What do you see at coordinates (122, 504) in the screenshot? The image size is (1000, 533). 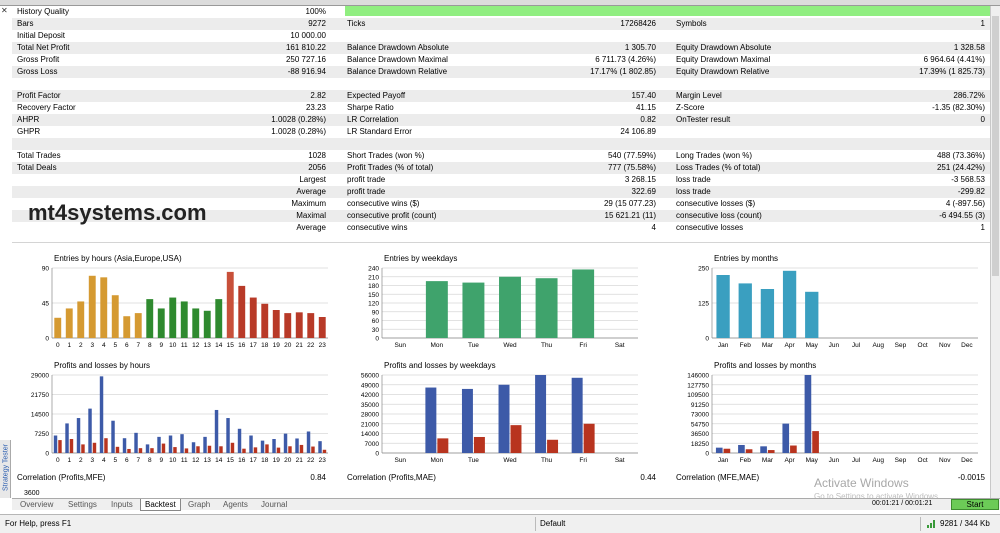 I see `tab-inputs: Inputs` at bounding box center [122, 504].